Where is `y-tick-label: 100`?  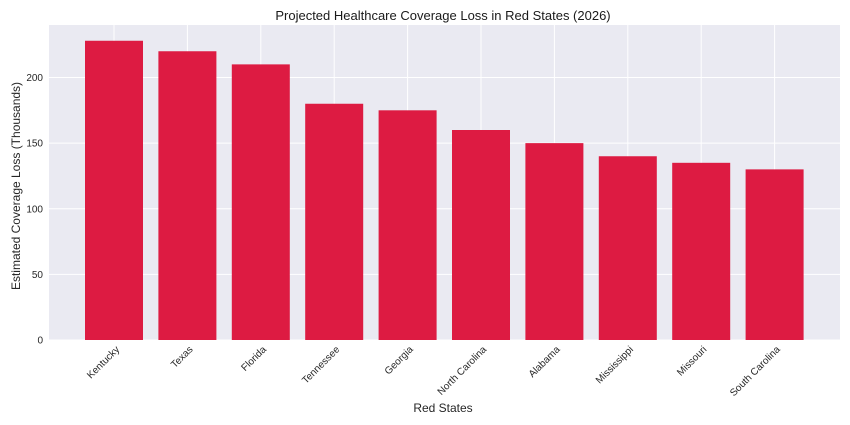 y-tick-label: 100 is located at coordinates (34, 209).